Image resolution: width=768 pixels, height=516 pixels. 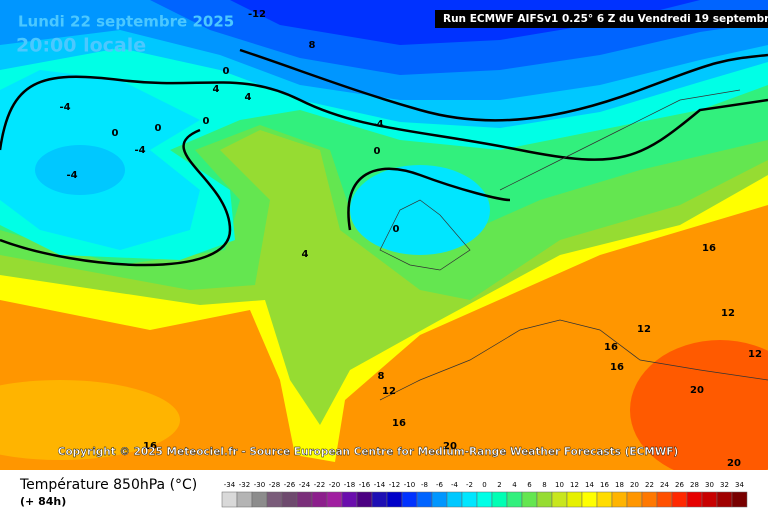 I want to click on legend-tick-label: -16, so click(x=365, y=485).